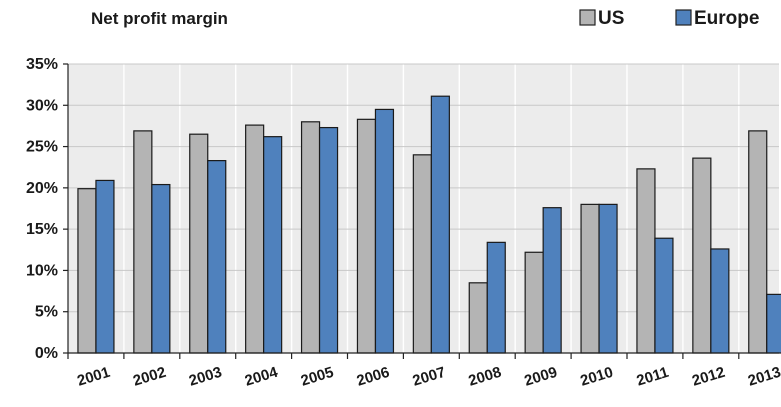 This screenshot has height=407, width=781. I want to click on bar-us-2009, so click(534, 302).